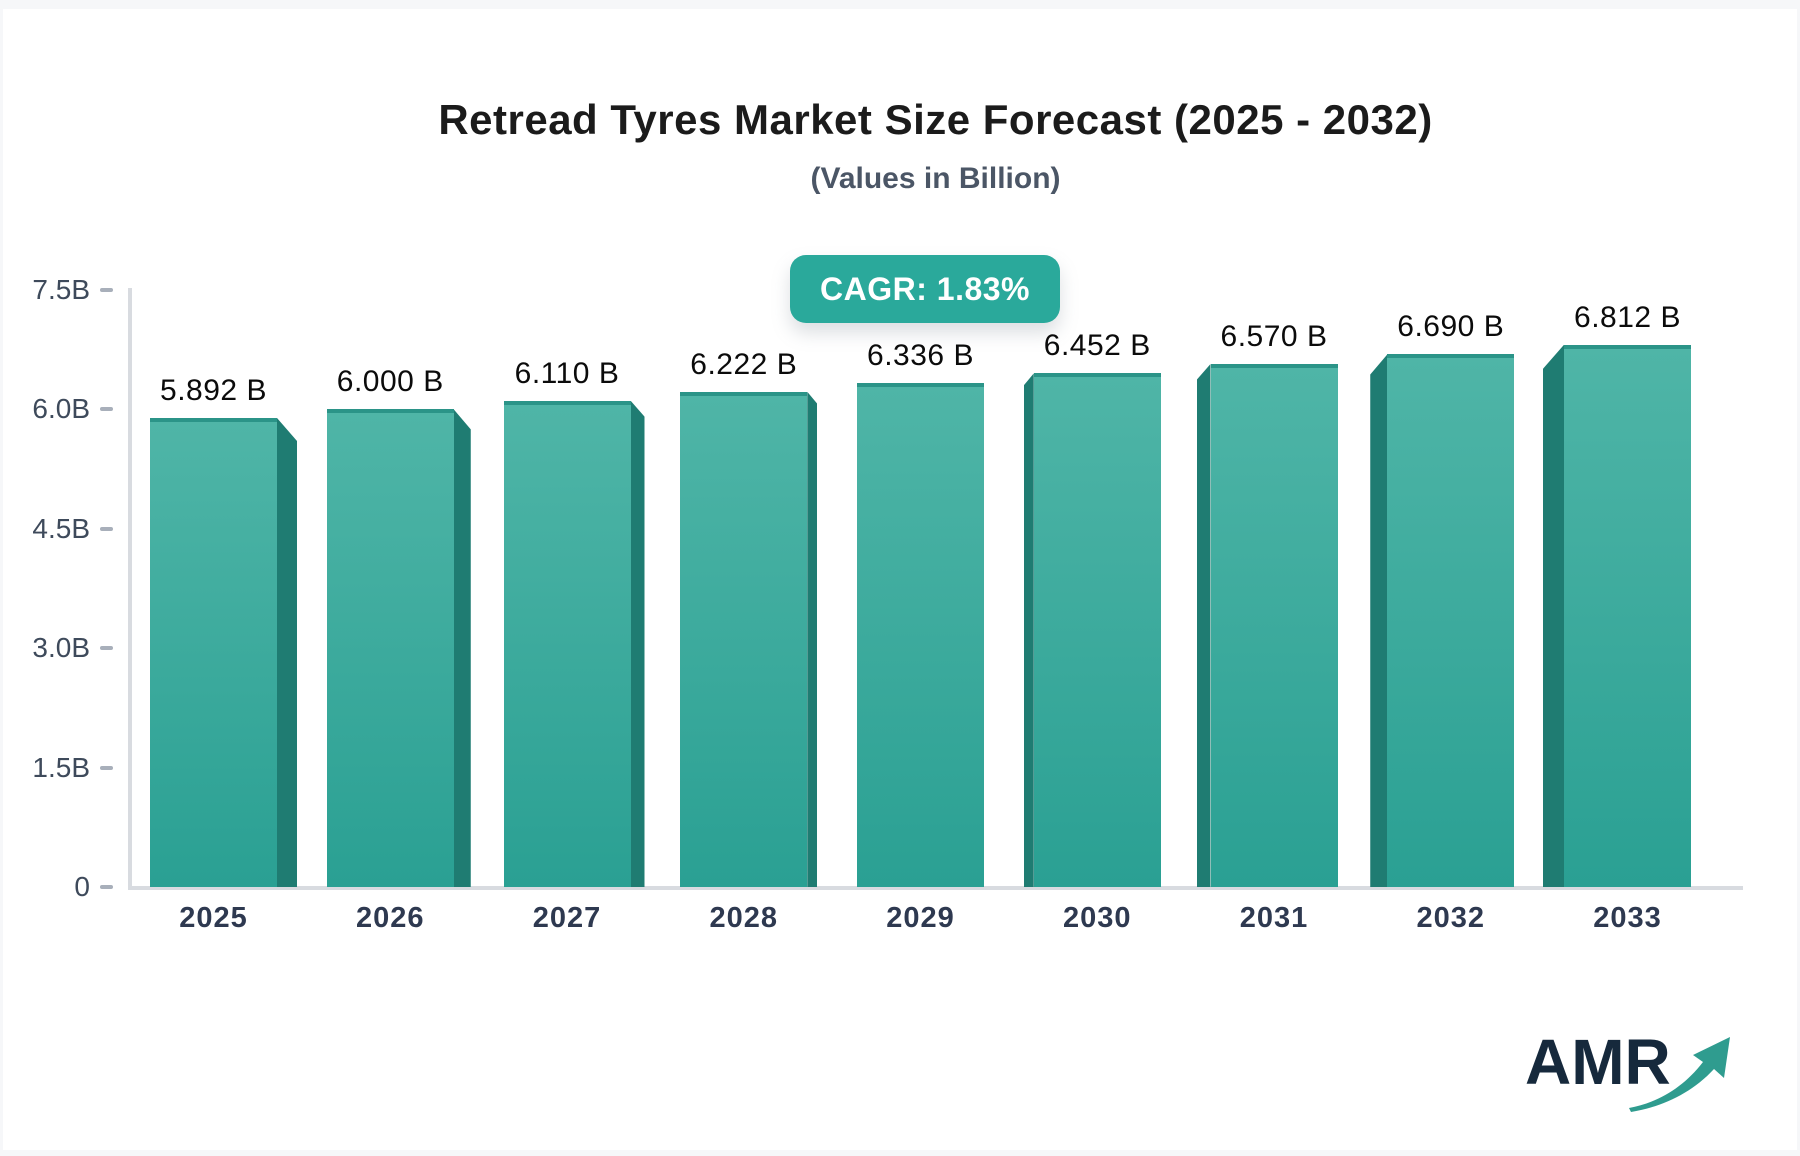 This screenshot has height=1156, width=1800. Describe the element at coordinates (1097, 346) in the screenshot. I see `bar-value-label-2030: 6.452 B` at that location.